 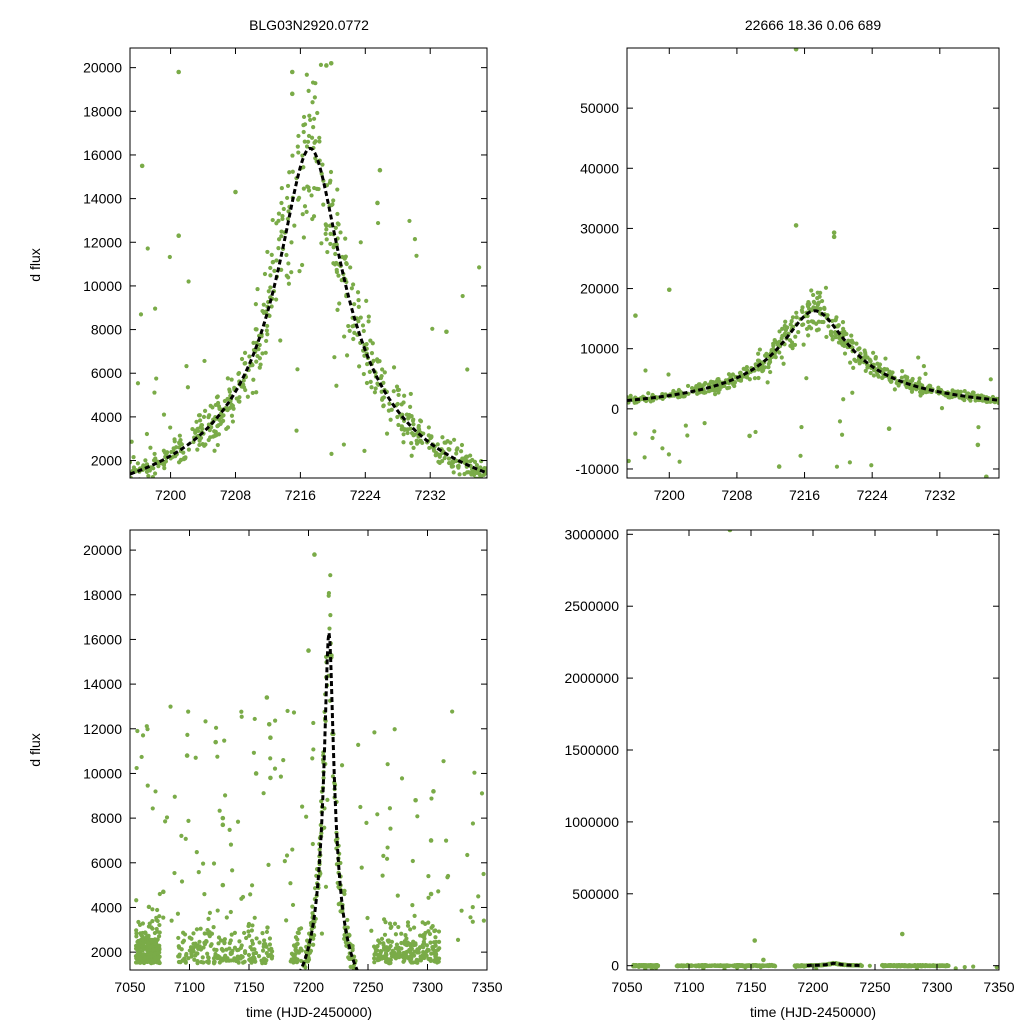 I want to click on y-tick-label: 10000, so click(x=599, y=349).